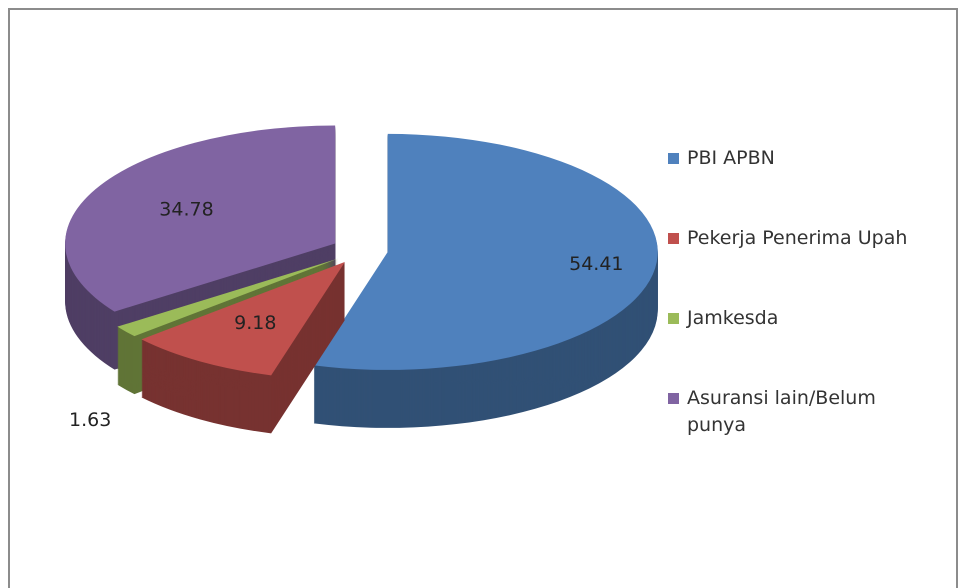 Image resolution: width=965 pixels, height=588 pixels. I want to click on data-label: 1.63, so click(90, 420).